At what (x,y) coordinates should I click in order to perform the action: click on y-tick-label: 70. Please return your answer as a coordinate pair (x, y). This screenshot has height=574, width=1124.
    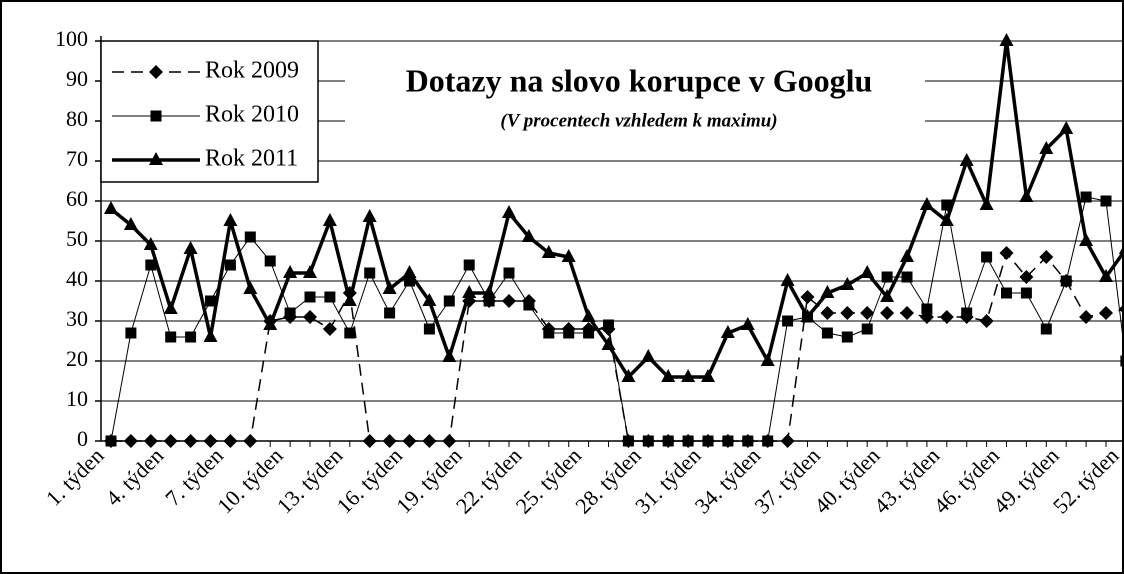
    Looking at the image, I should click on (77, 158).